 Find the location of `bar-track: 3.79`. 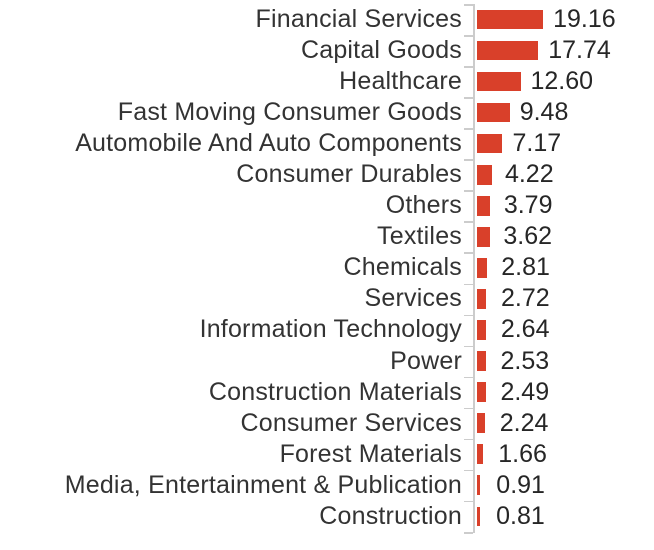

bar-track: 3.79 is located at coordinates (558, 205).